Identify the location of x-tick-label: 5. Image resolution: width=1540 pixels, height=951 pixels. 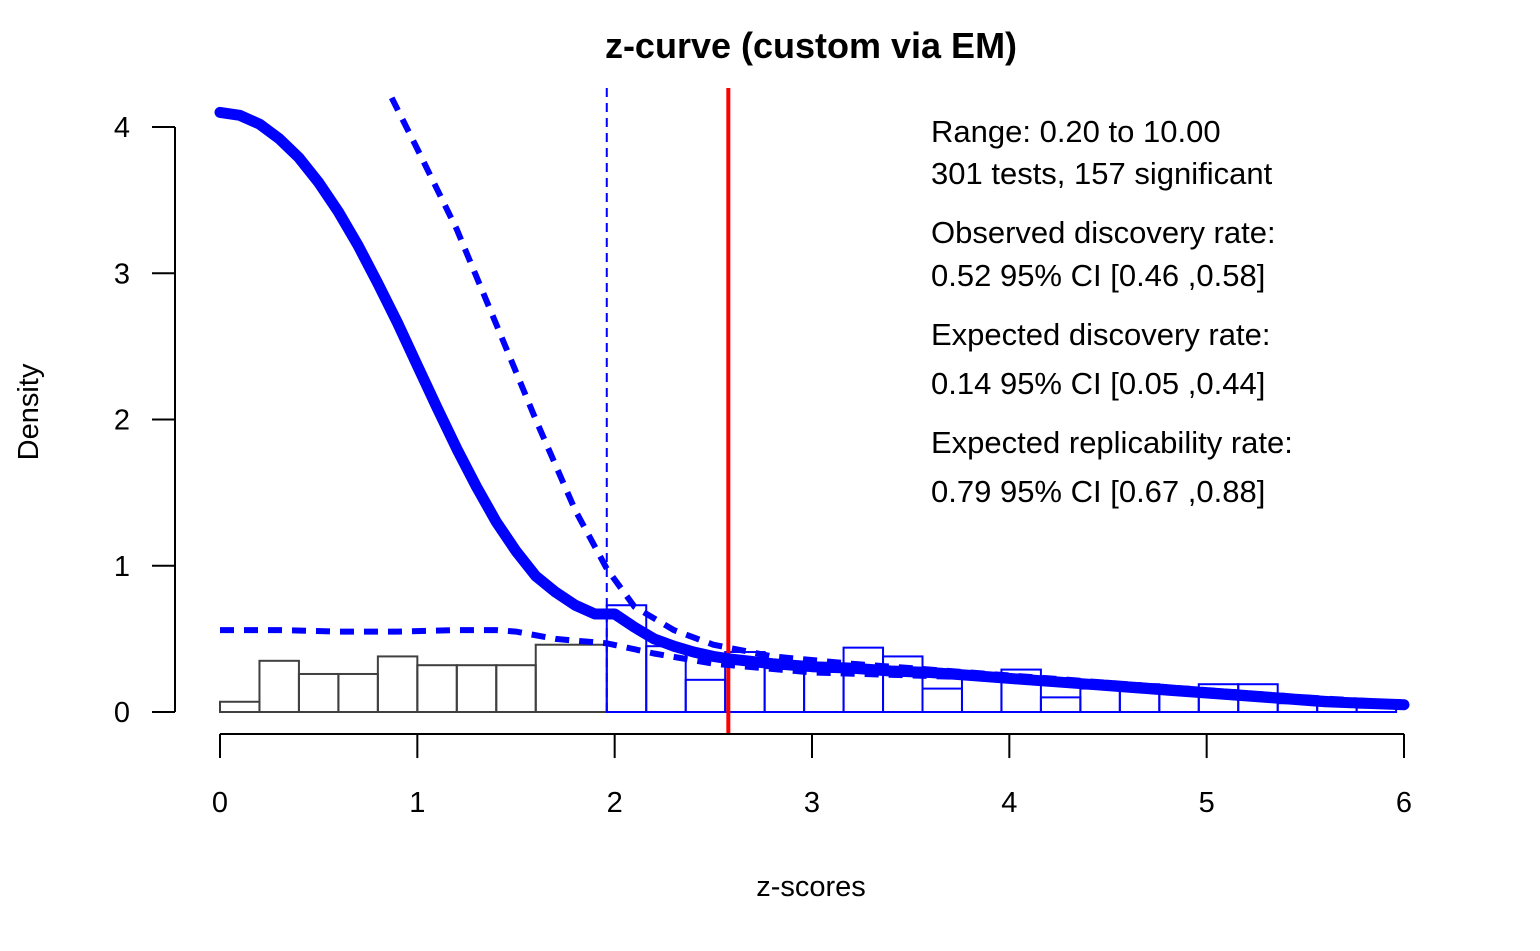
(1207, 803).